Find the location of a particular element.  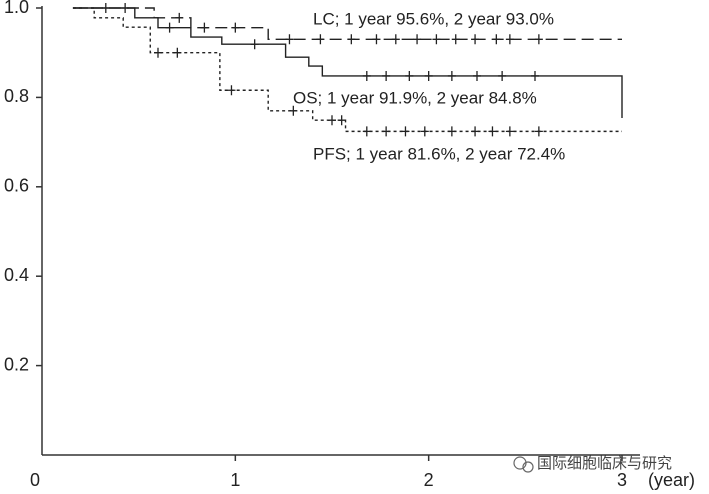

x-tick-label: 2 is located at coordinates (429, 480).